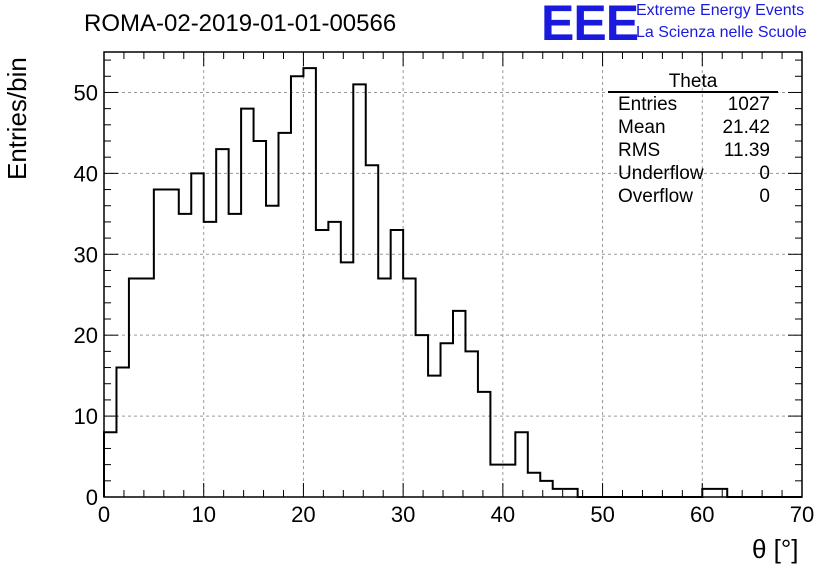 This screenshot has height=572, width=836. Describe the element at coordinates (802, 514) in the screenshot. I see `x-tick-label: 70` at that location.